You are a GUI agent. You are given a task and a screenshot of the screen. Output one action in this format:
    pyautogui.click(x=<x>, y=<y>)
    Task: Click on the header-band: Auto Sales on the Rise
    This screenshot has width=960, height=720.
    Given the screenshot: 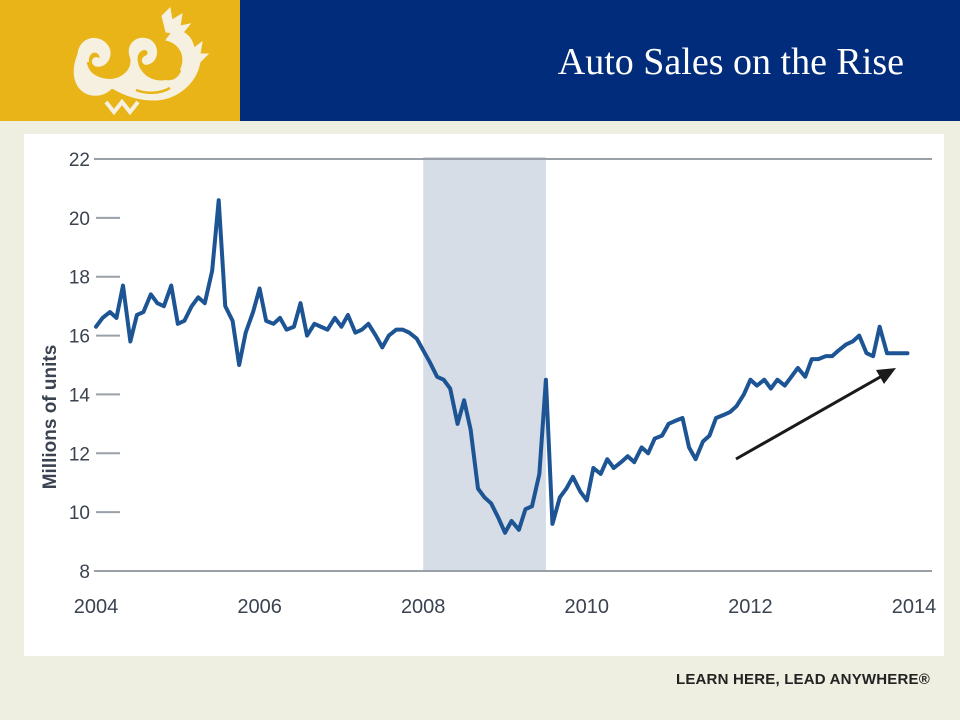 What is the action you would take?
    pyautogui.click(x=600, y=60)
    